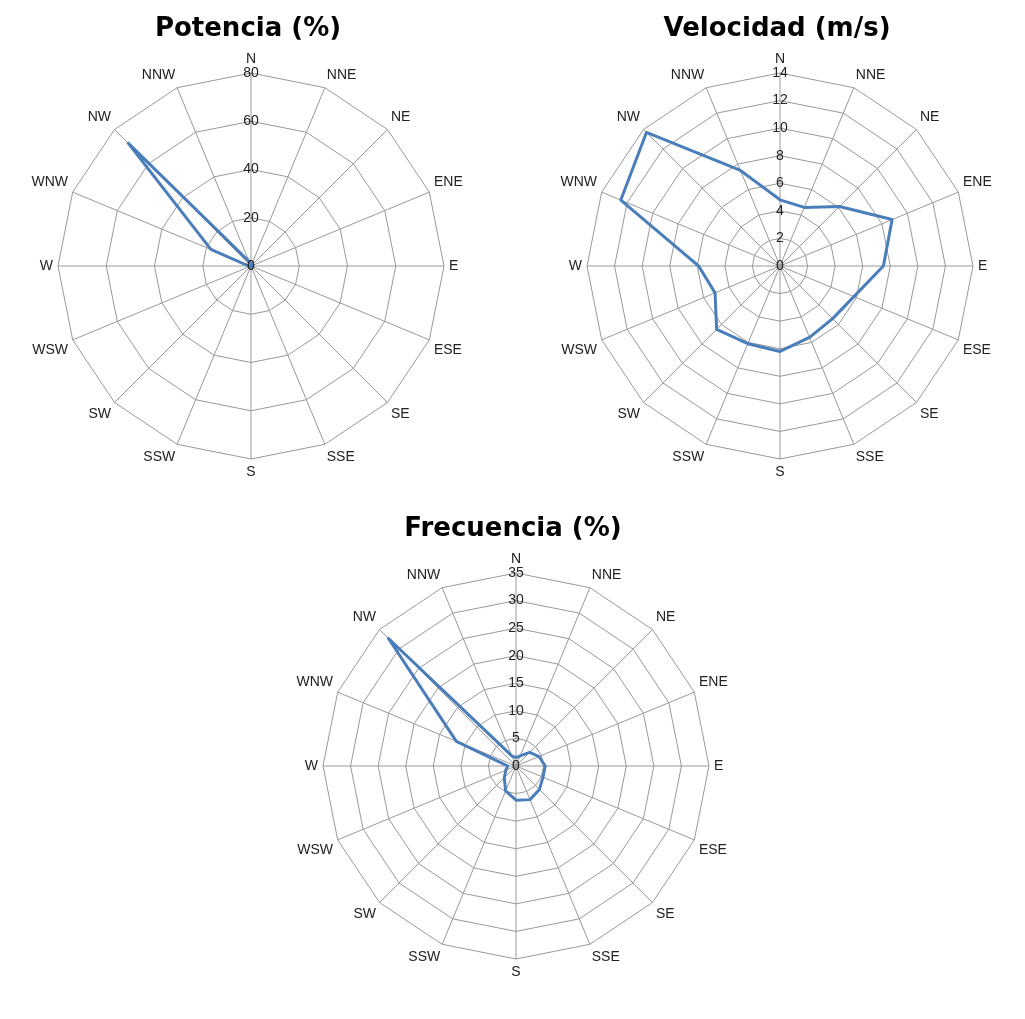 The image size is (1025, 1019). Describe the element at coordinates (512, 527) in the screenshot. I see `chart-title: Frecuencia (%)` at that location.